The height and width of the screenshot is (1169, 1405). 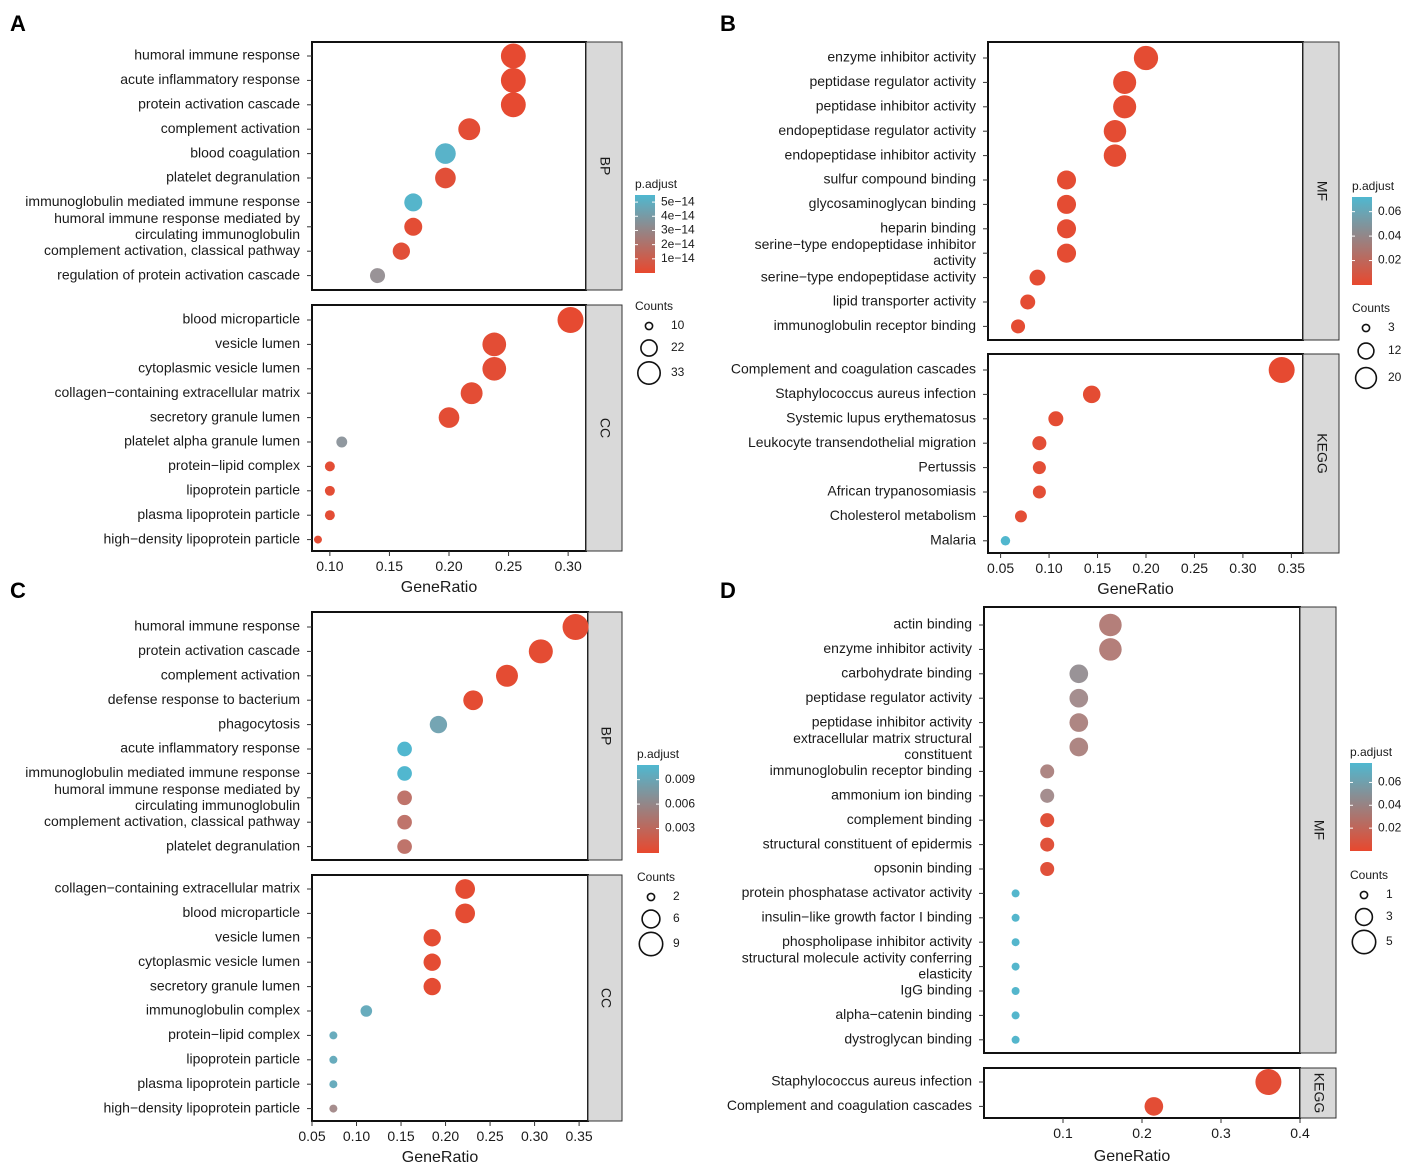 What do you see at coordinates (680, 828) in the screenshot?
I see `color-tick-label: 0.003` at bounding box center [680, 828].